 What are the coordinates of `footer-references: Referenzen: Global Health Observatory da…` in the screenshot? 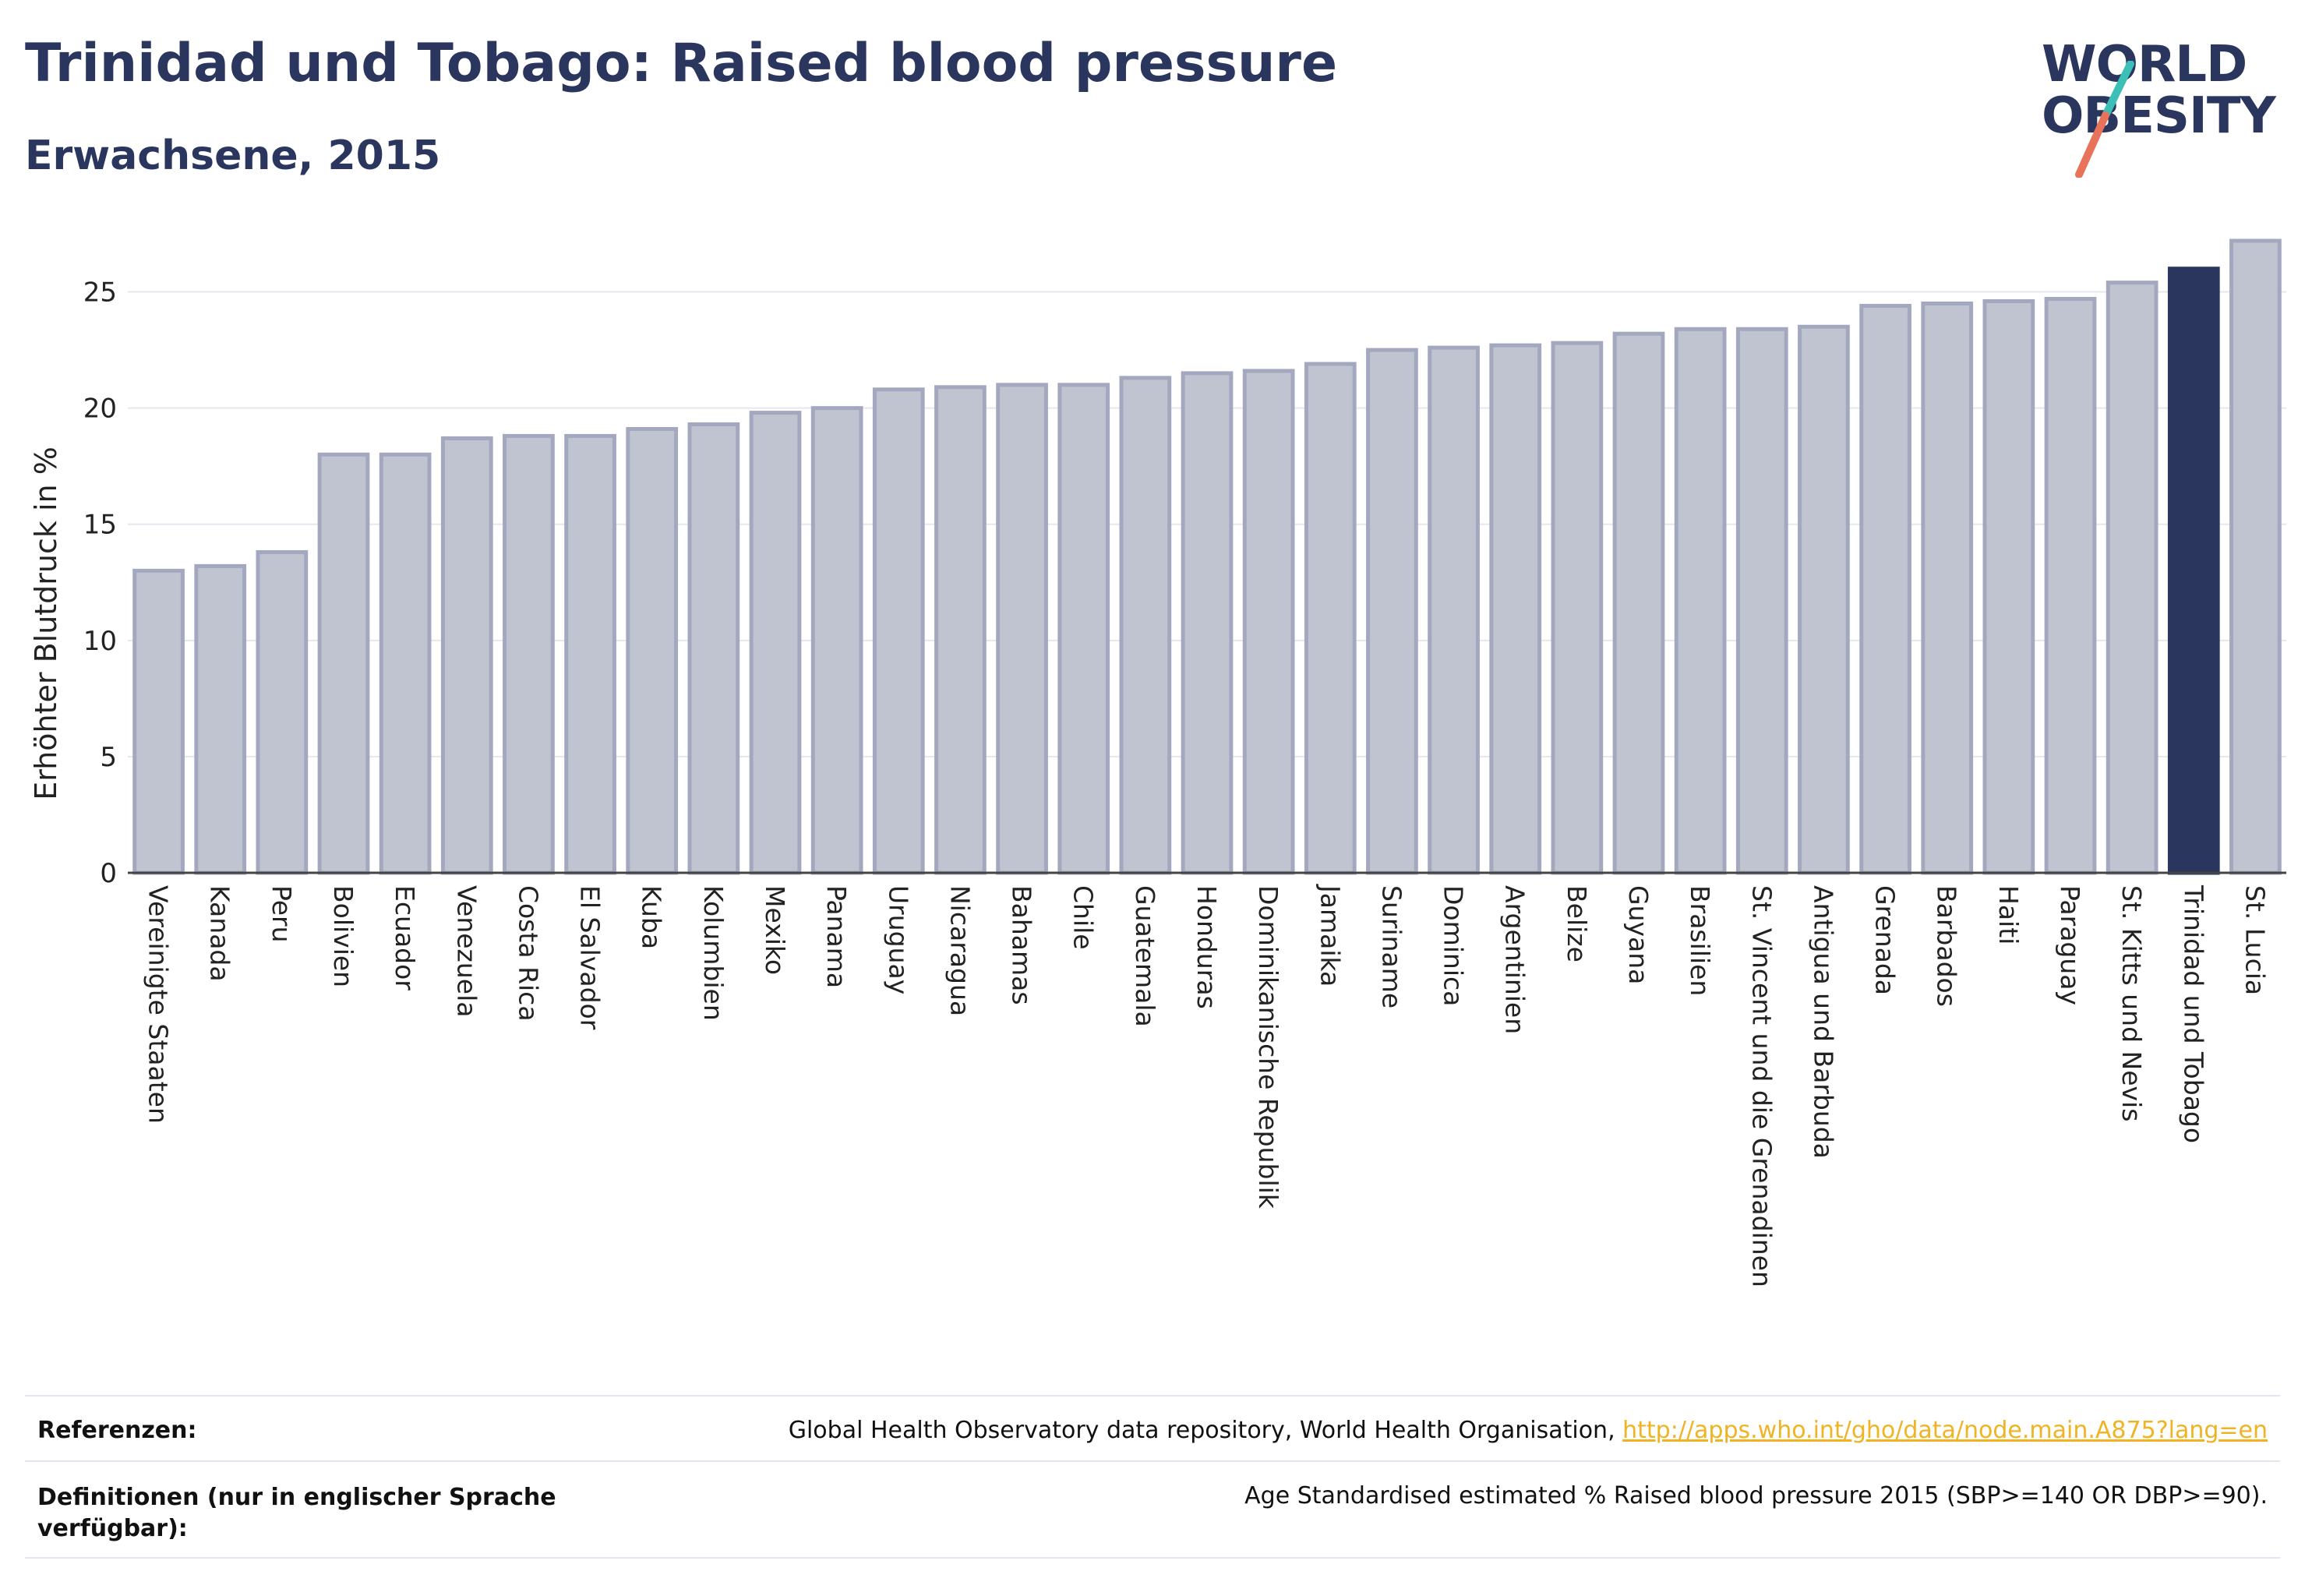 It's located at (1152, 1435).